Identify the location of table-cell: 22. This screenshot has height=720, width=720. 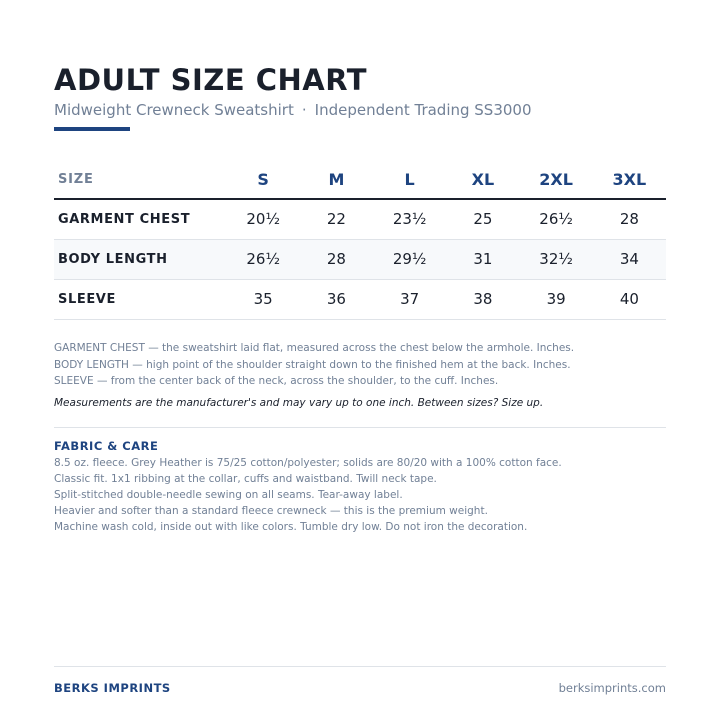
(336, 219).